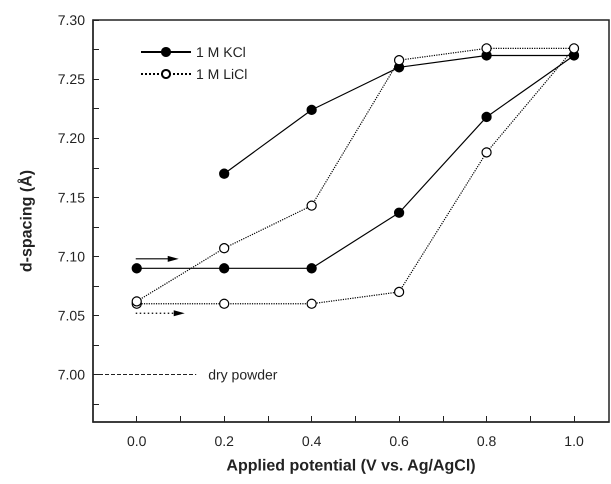 This screenshot has height=484, width=611. What do you see at coordinates (351, 466) in the screenshot?
I see `x-axis-title: Applied potential (V vs. Ag/AgCl)` at bounding box center [351, 466].